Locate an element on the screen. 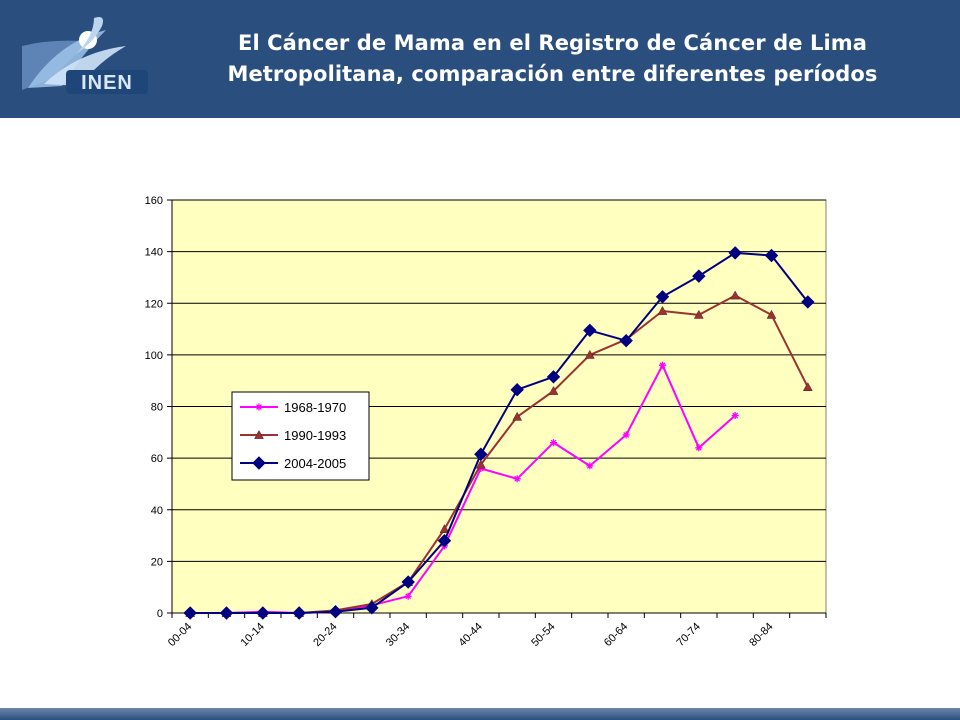  y-tick-label: 20 is located at coordinates (157, 562).